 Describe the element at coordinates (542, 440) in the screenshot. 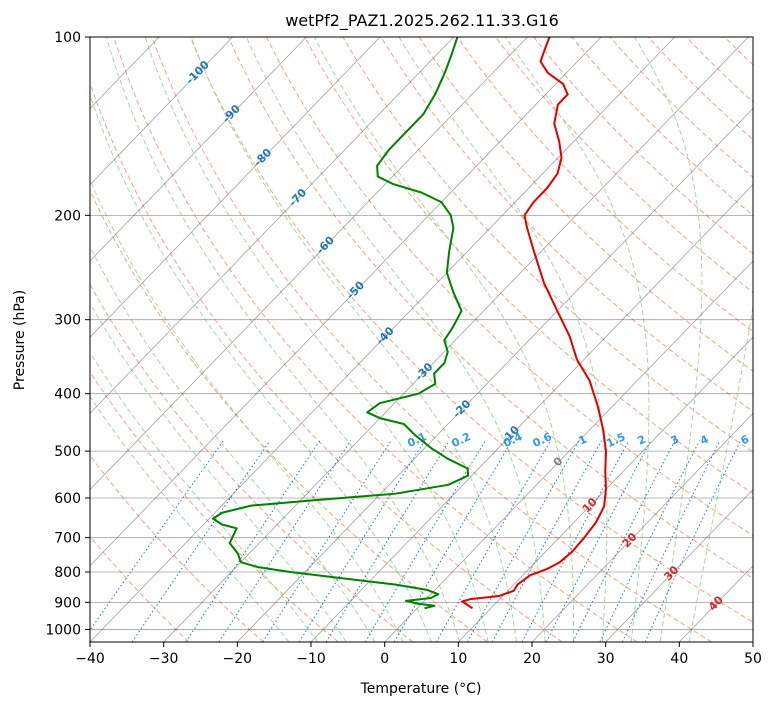

I see `mixing-ratio-label: 0.6` at that location.